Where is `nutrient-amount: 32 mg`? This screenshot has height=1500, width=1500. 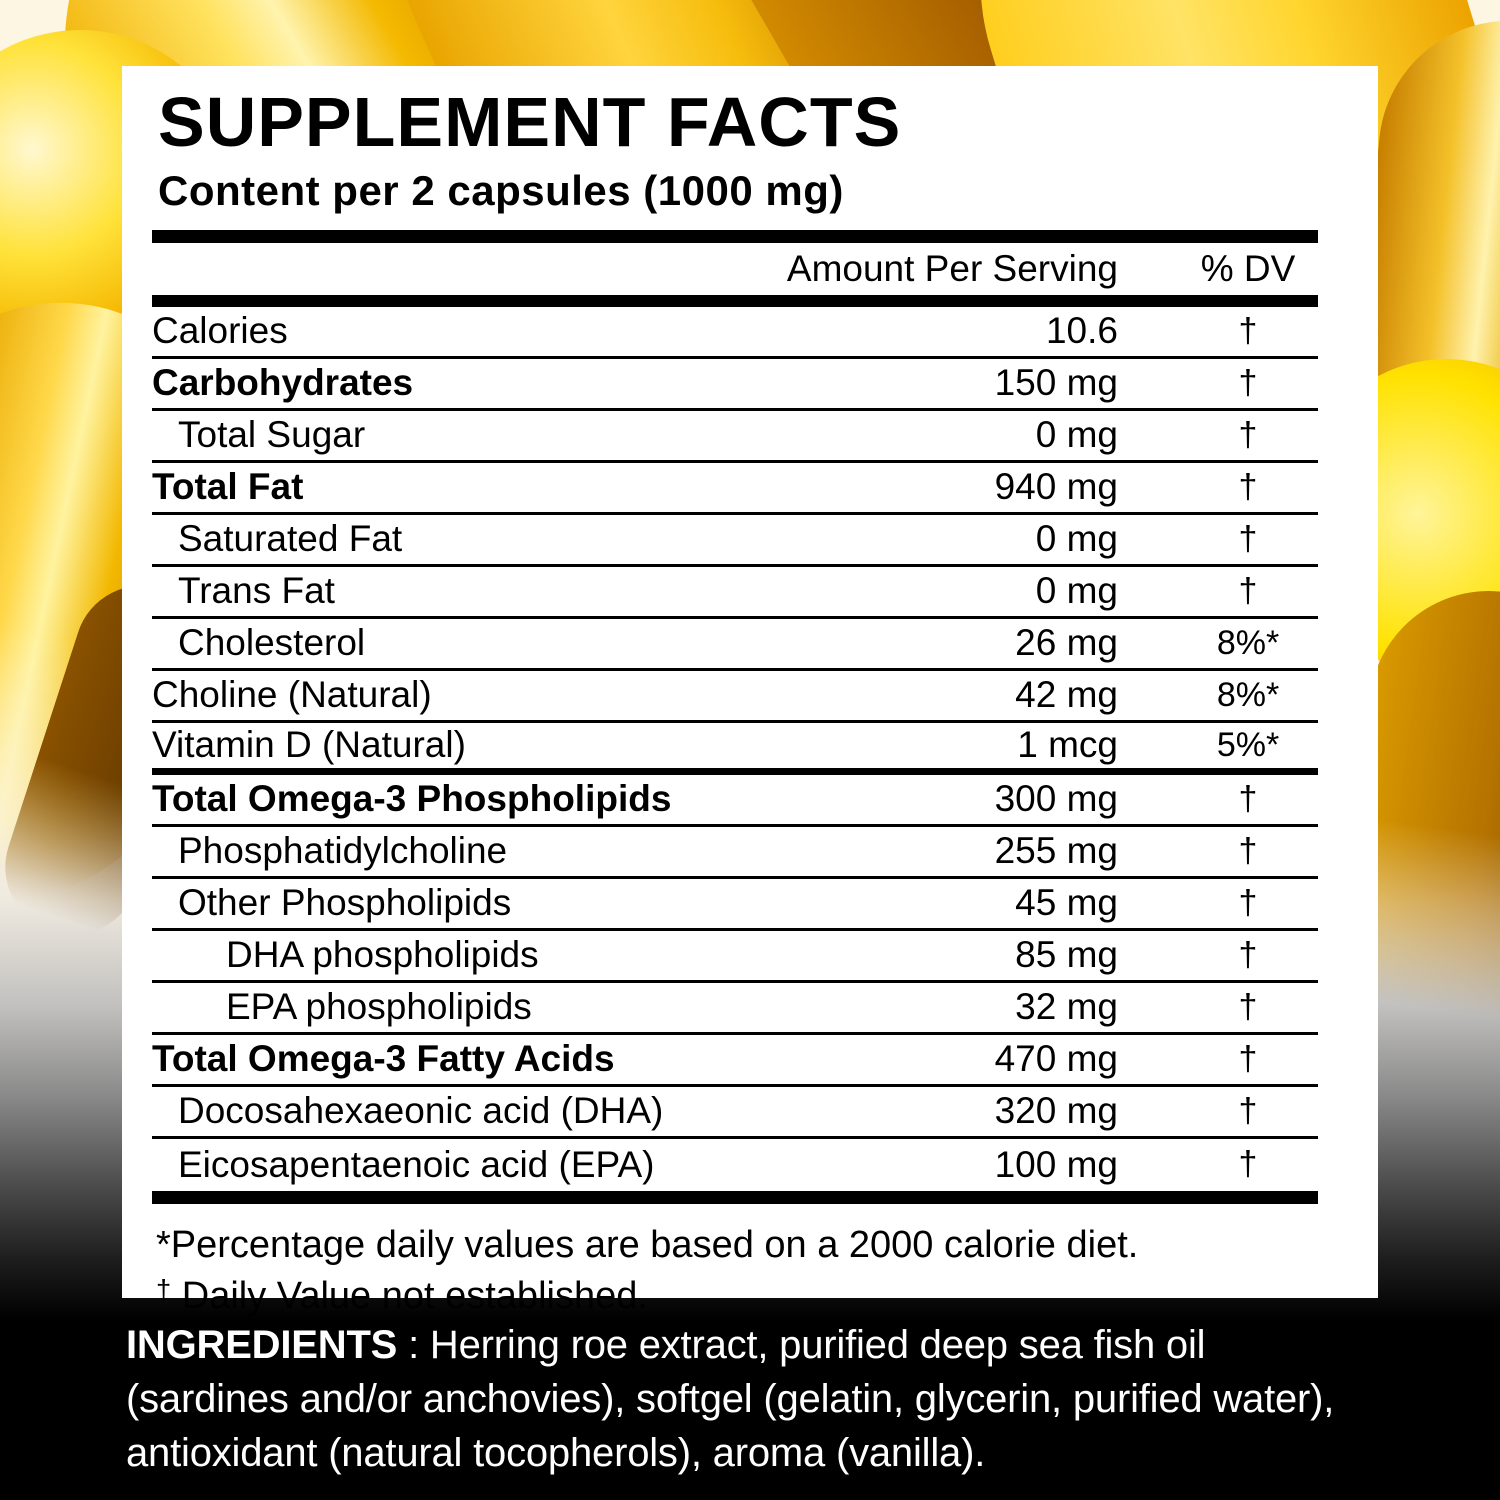
nutrient-amount: 32 mg is located at coordinates (1066, 1007).